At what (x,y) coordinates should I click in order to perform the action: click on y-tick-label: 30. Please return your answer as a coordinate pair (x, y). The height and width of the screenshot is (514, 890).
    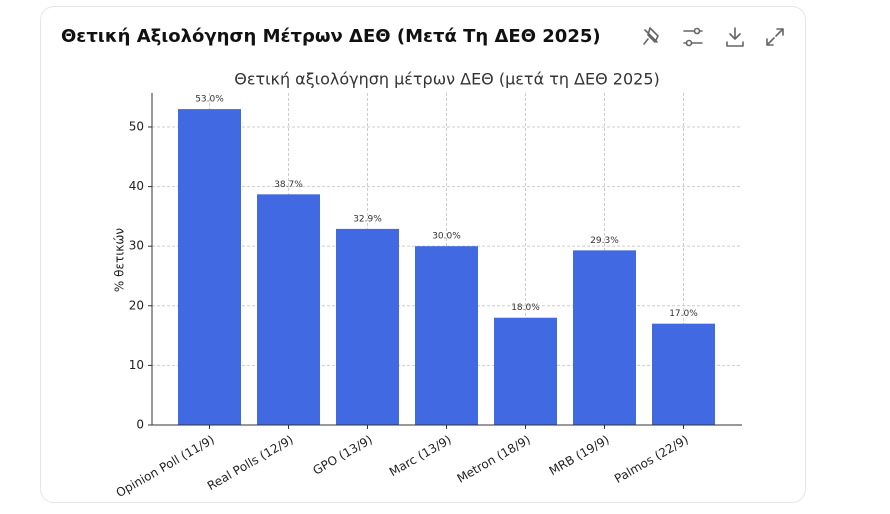
    Looking at the image, I should click on (136, 246).